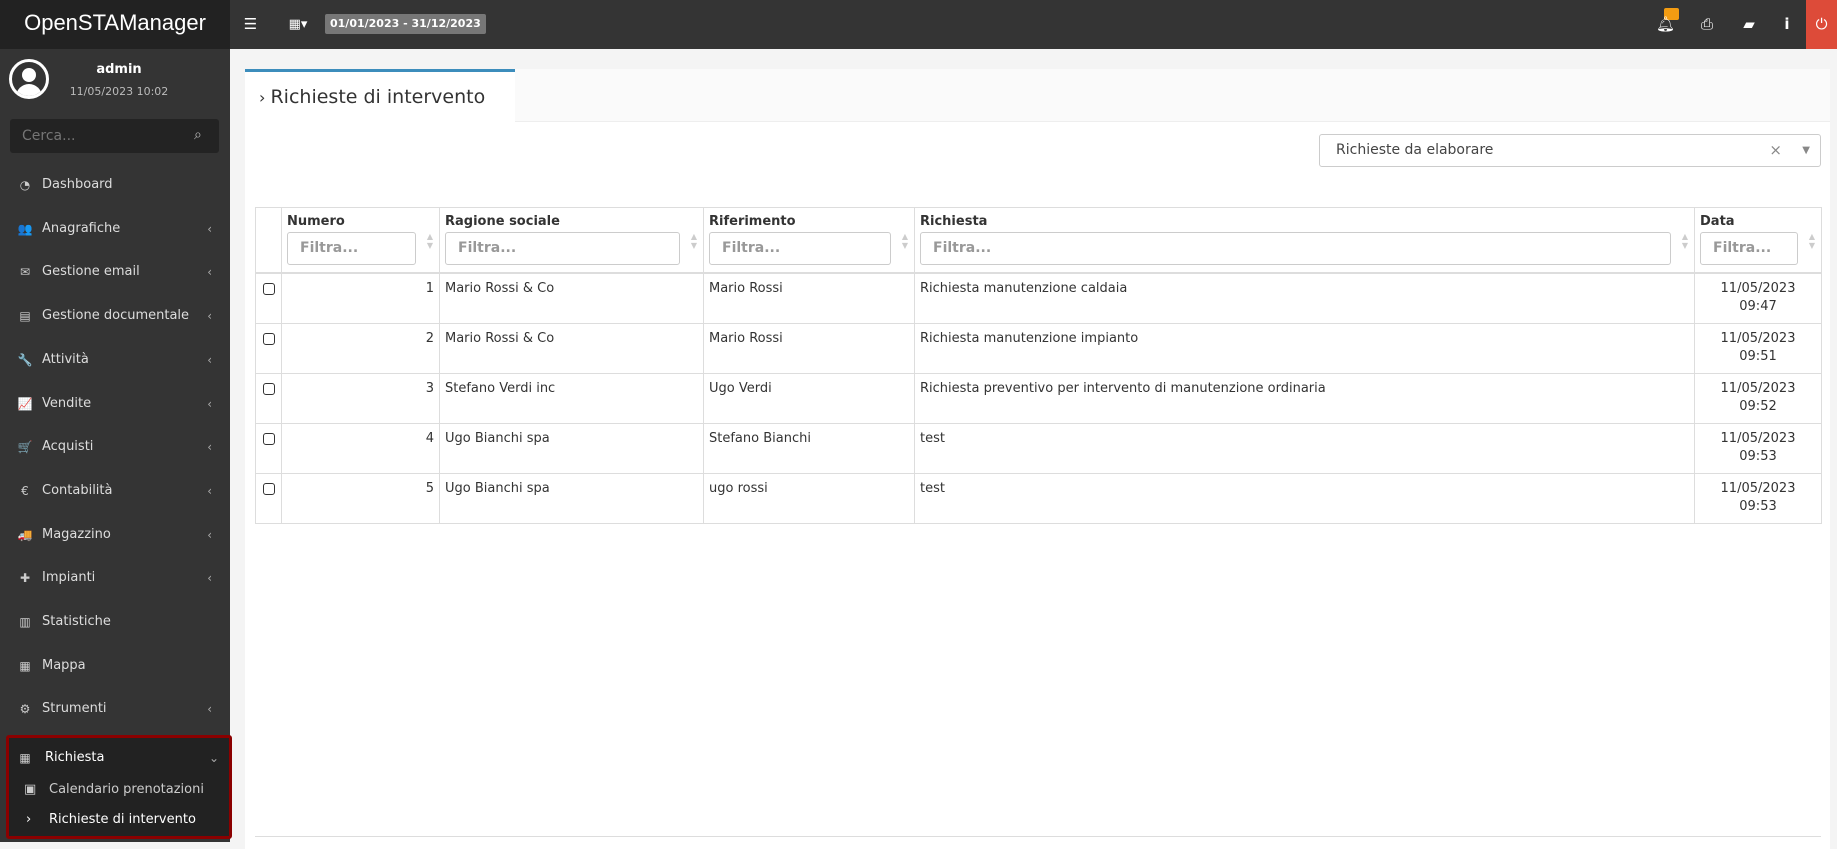 The image size is (1837, 849). Describe the element at coordinates (29, 79) in the screenshot. I see `avatar` at that location.